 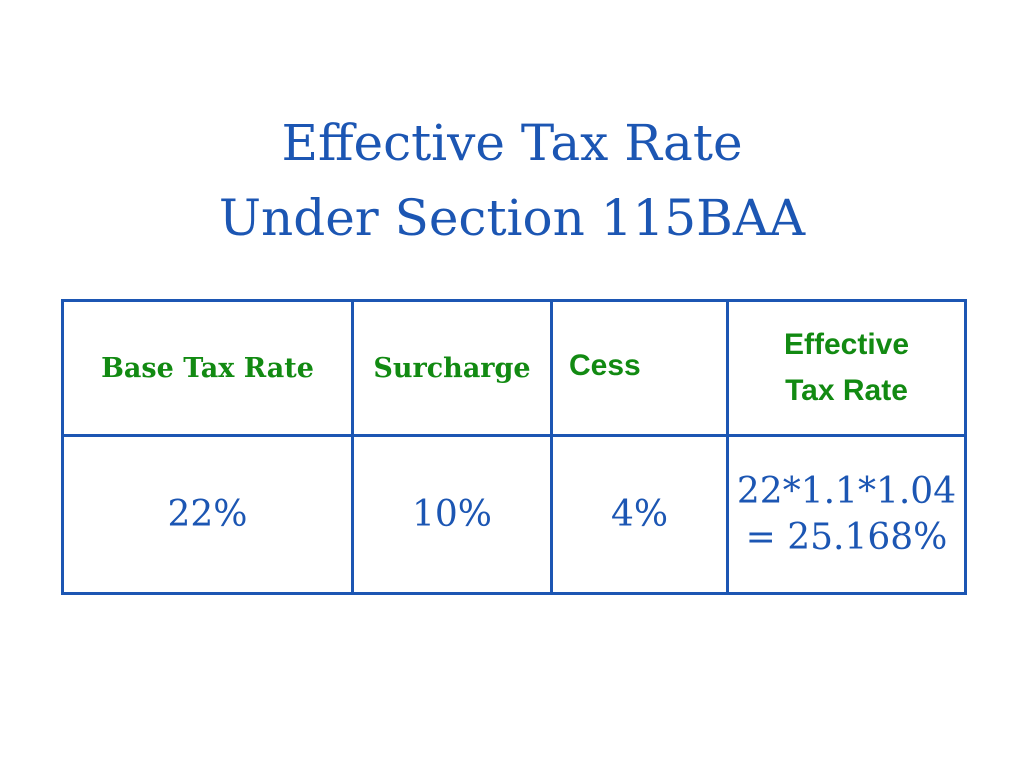 I want to click on header-effective-line-2: Tax Rate, so click(x=846, y=390).